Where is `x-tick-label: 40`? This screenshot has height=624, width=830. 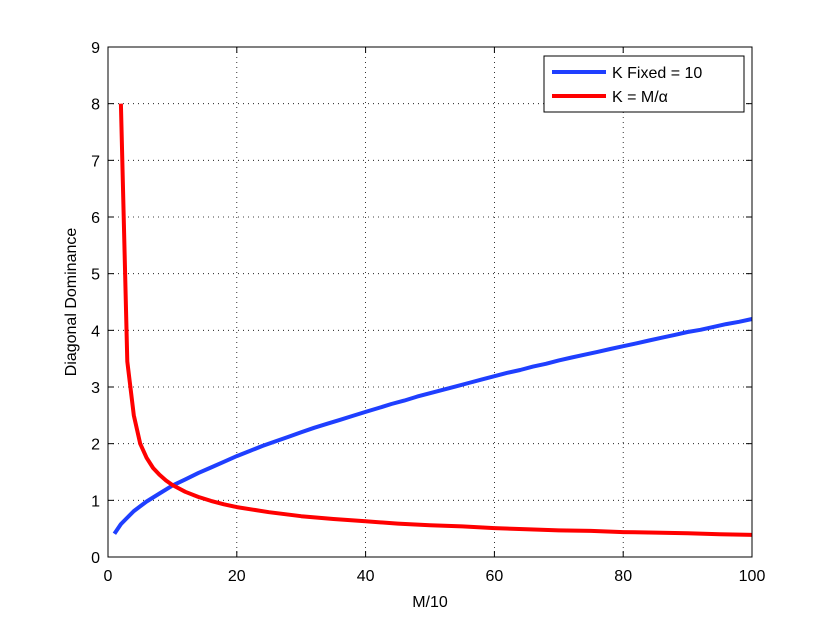 x-tick-label: 40 is located at coordinates (366, 576).